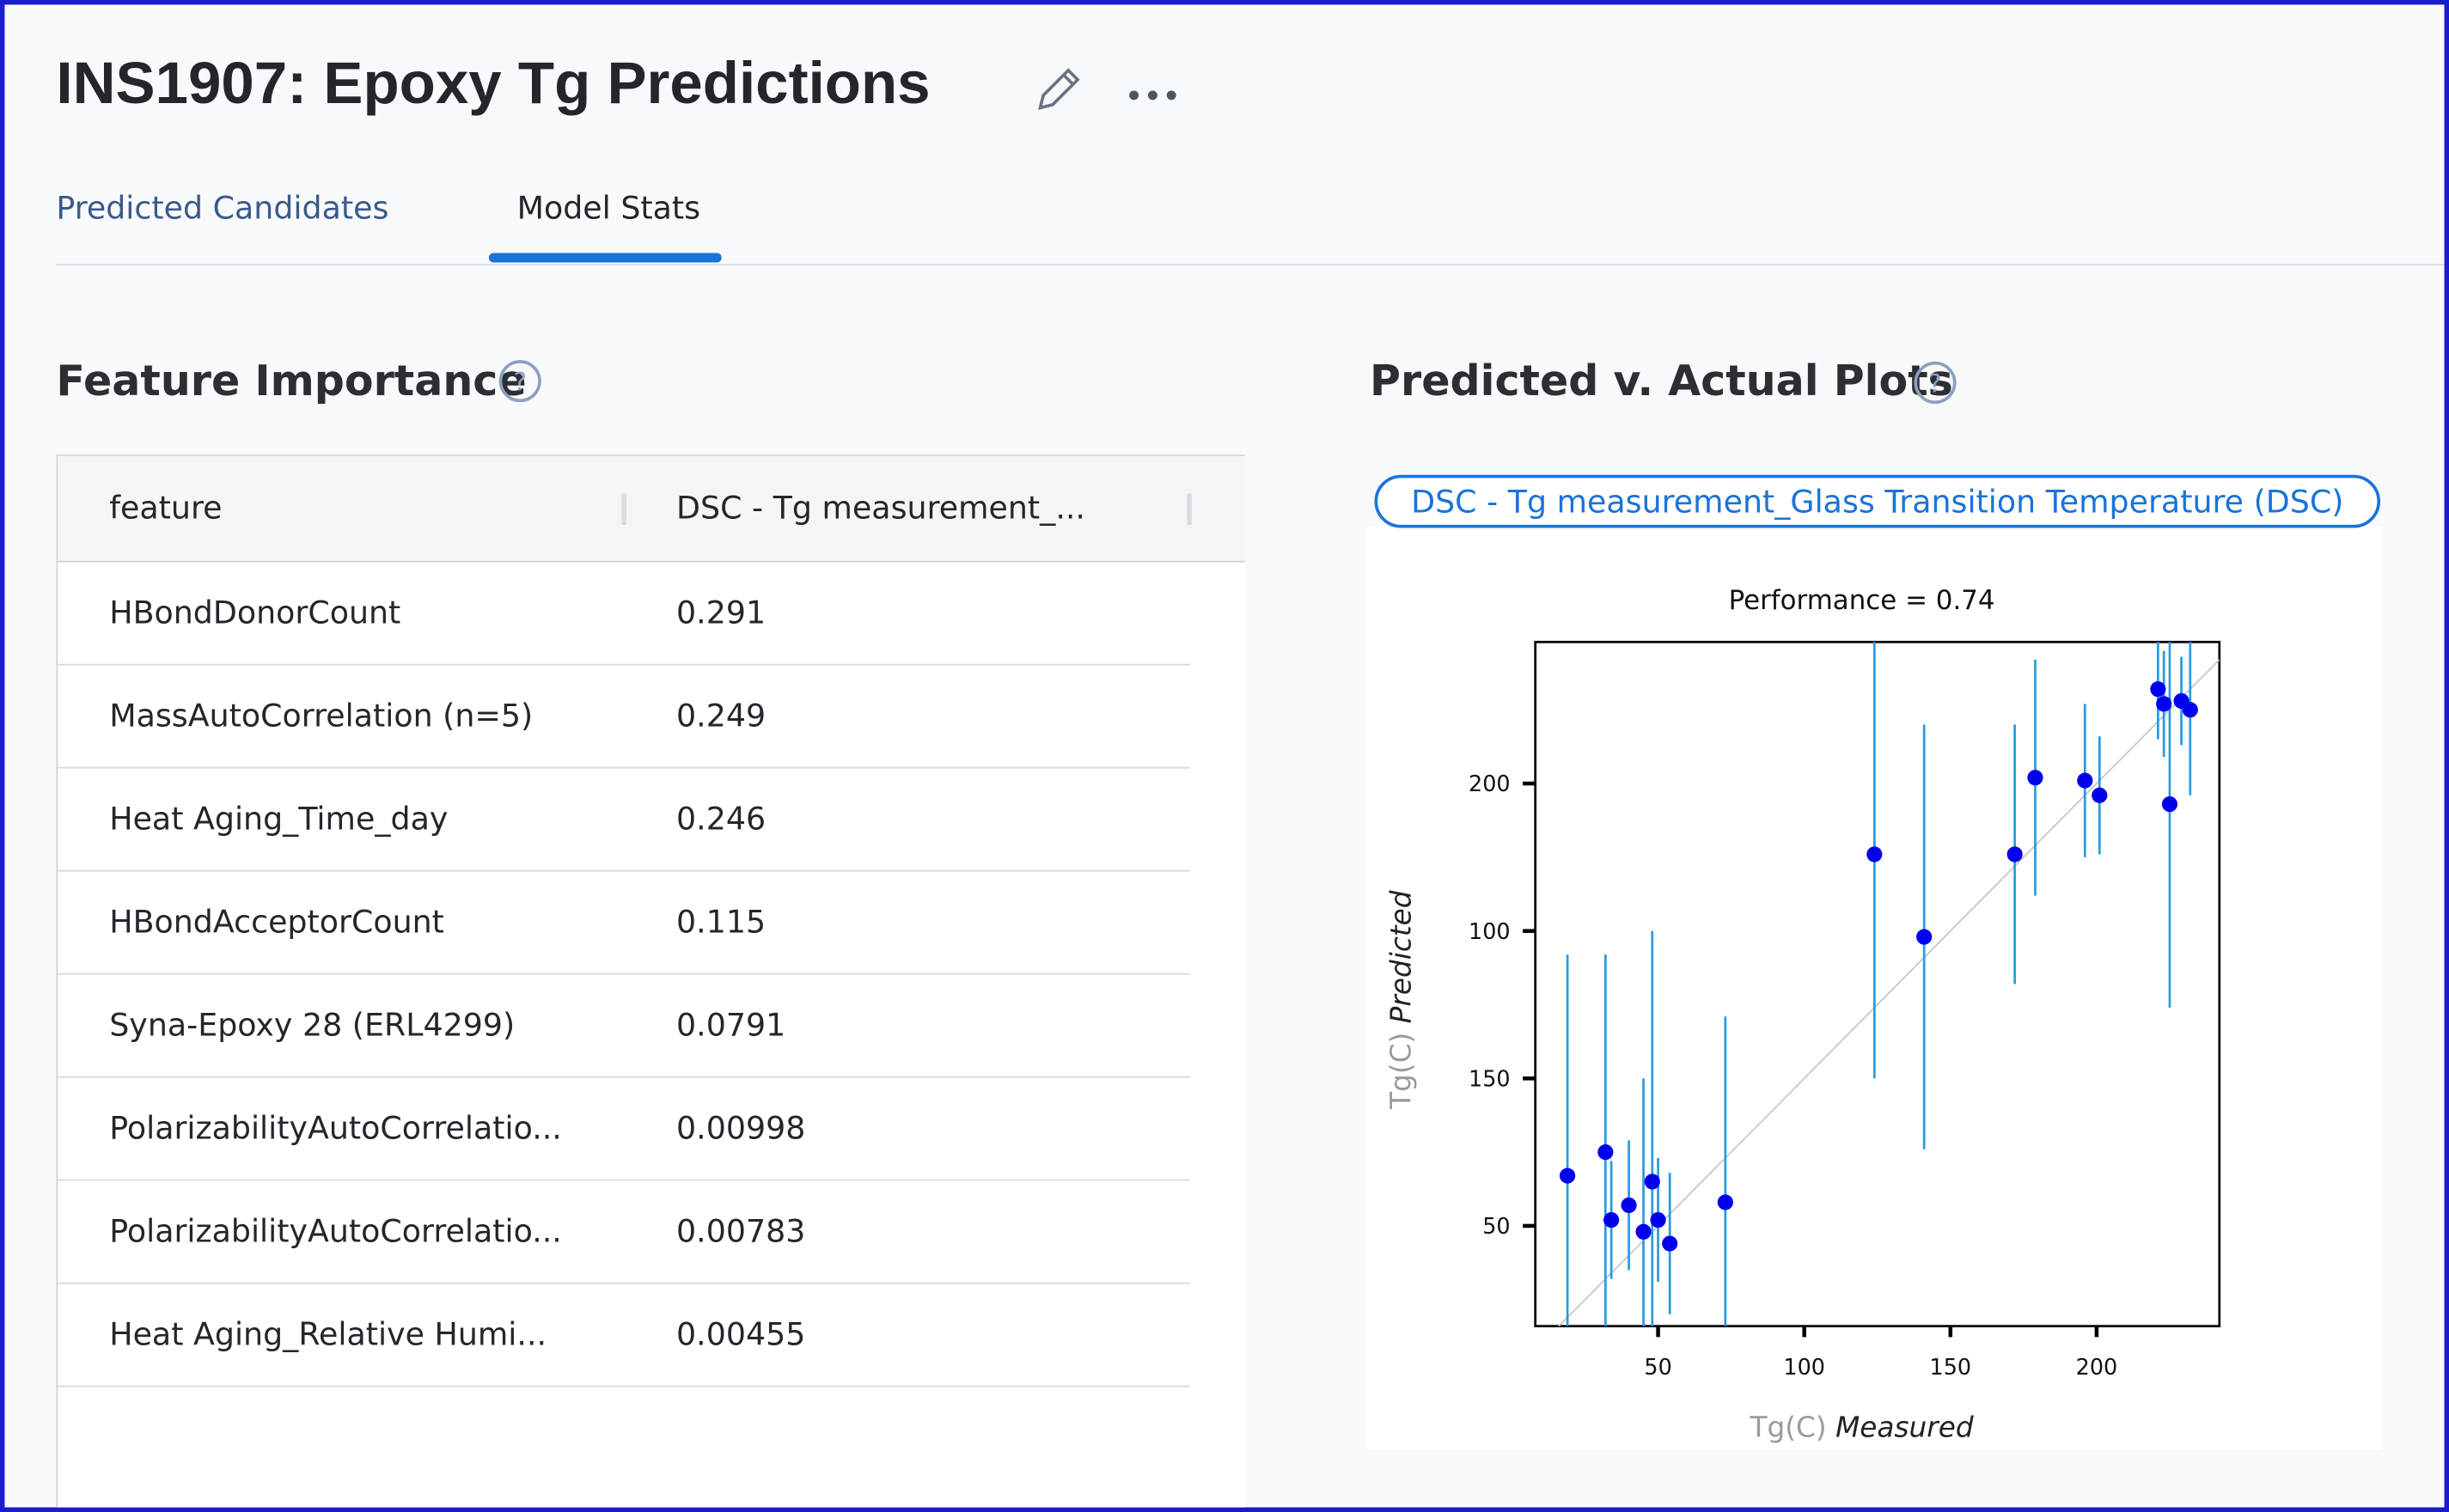 The width and height of the screenshot is (2449, 1512). I want to click on y-tick-label: 150, so click(1490, 1079).